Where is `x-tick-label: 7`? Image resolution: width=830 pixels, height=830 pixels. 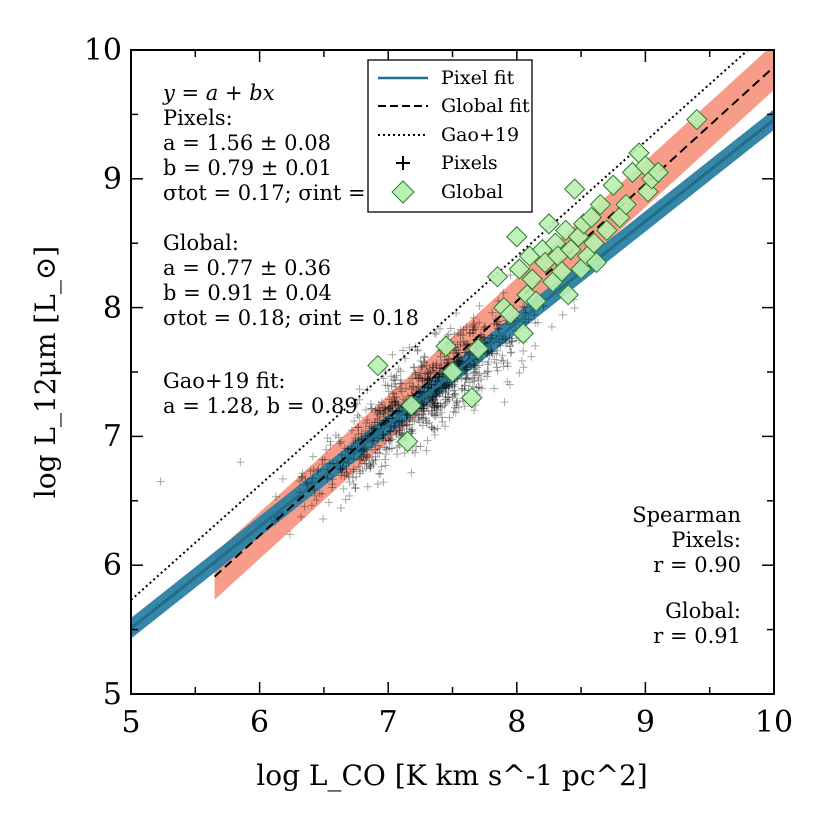
x-tick-label: 7 is located at coordinates (388, 722).